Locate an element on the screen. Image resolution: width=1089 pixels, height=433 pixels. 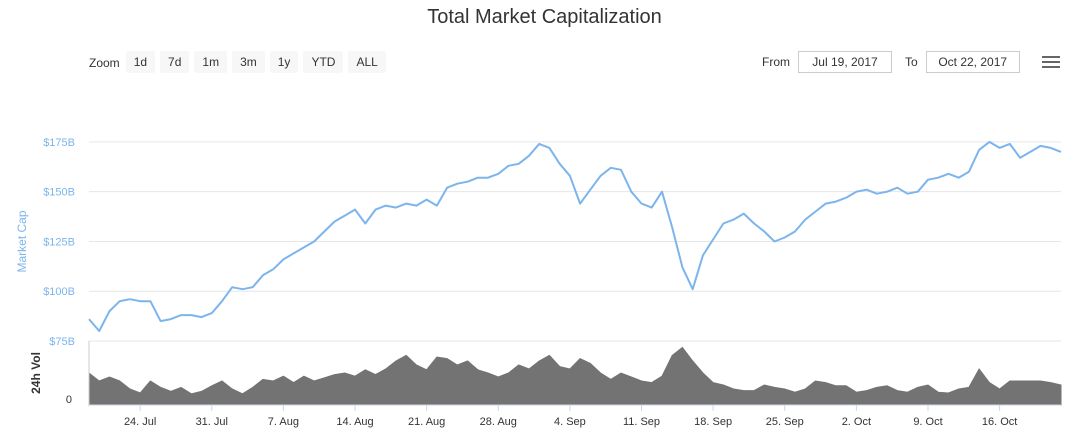
range-from: From is located at coordinates (827, 62).